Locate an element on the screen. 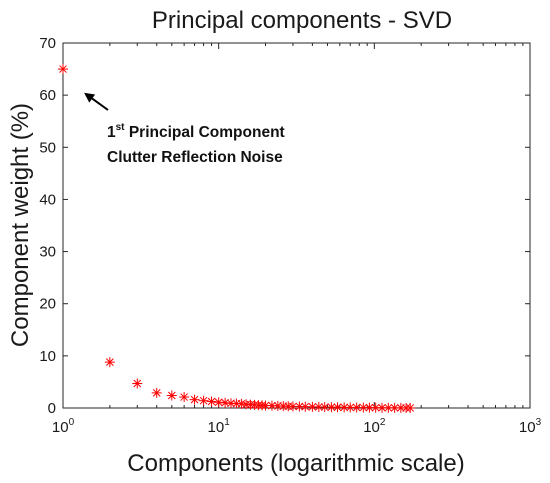  y-tick-label: 60 is located at coordinates (47, 95).